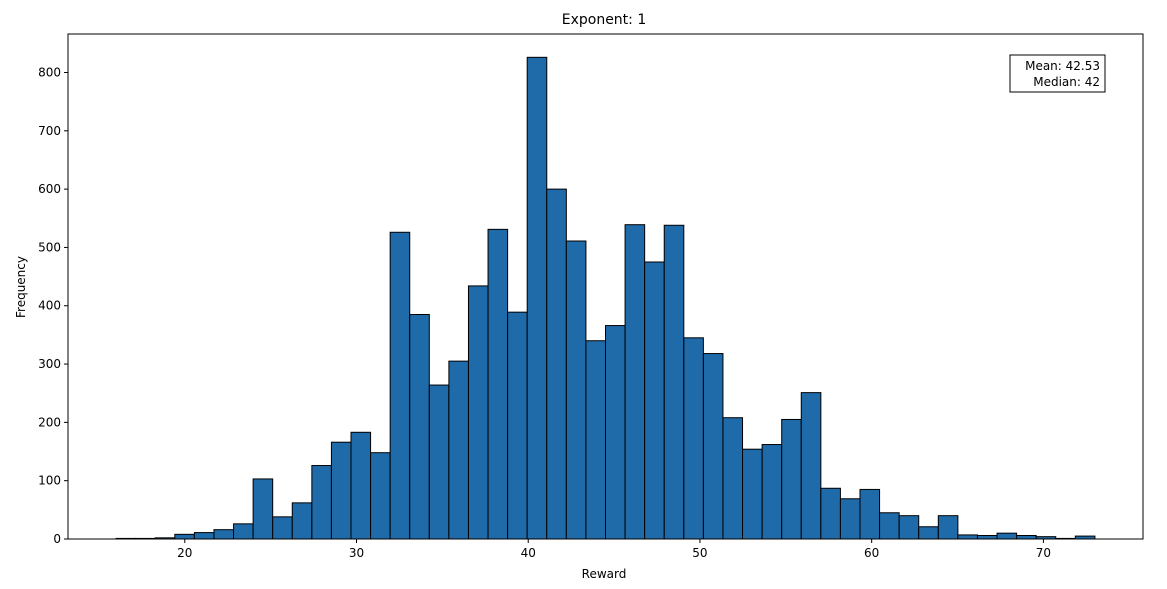 This screenshot has width=1167, height=589. What do you see at coordinates (1066, 82) in the screenshot?
I see `median-text: Median: 42` at bounding box center [1066, 82].